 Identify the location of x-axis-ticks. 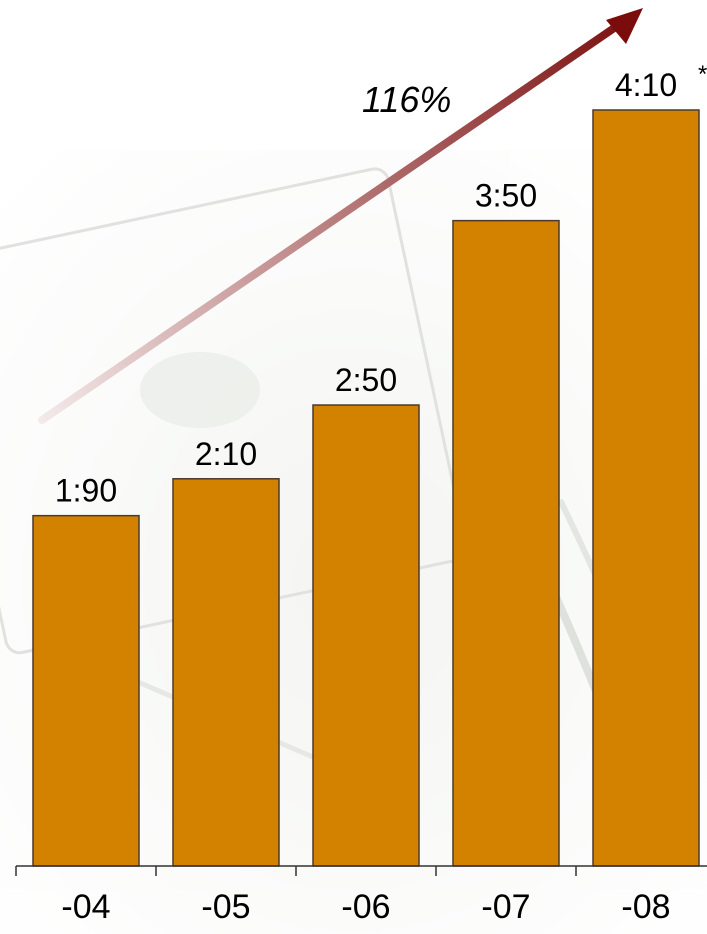
(296, 871).